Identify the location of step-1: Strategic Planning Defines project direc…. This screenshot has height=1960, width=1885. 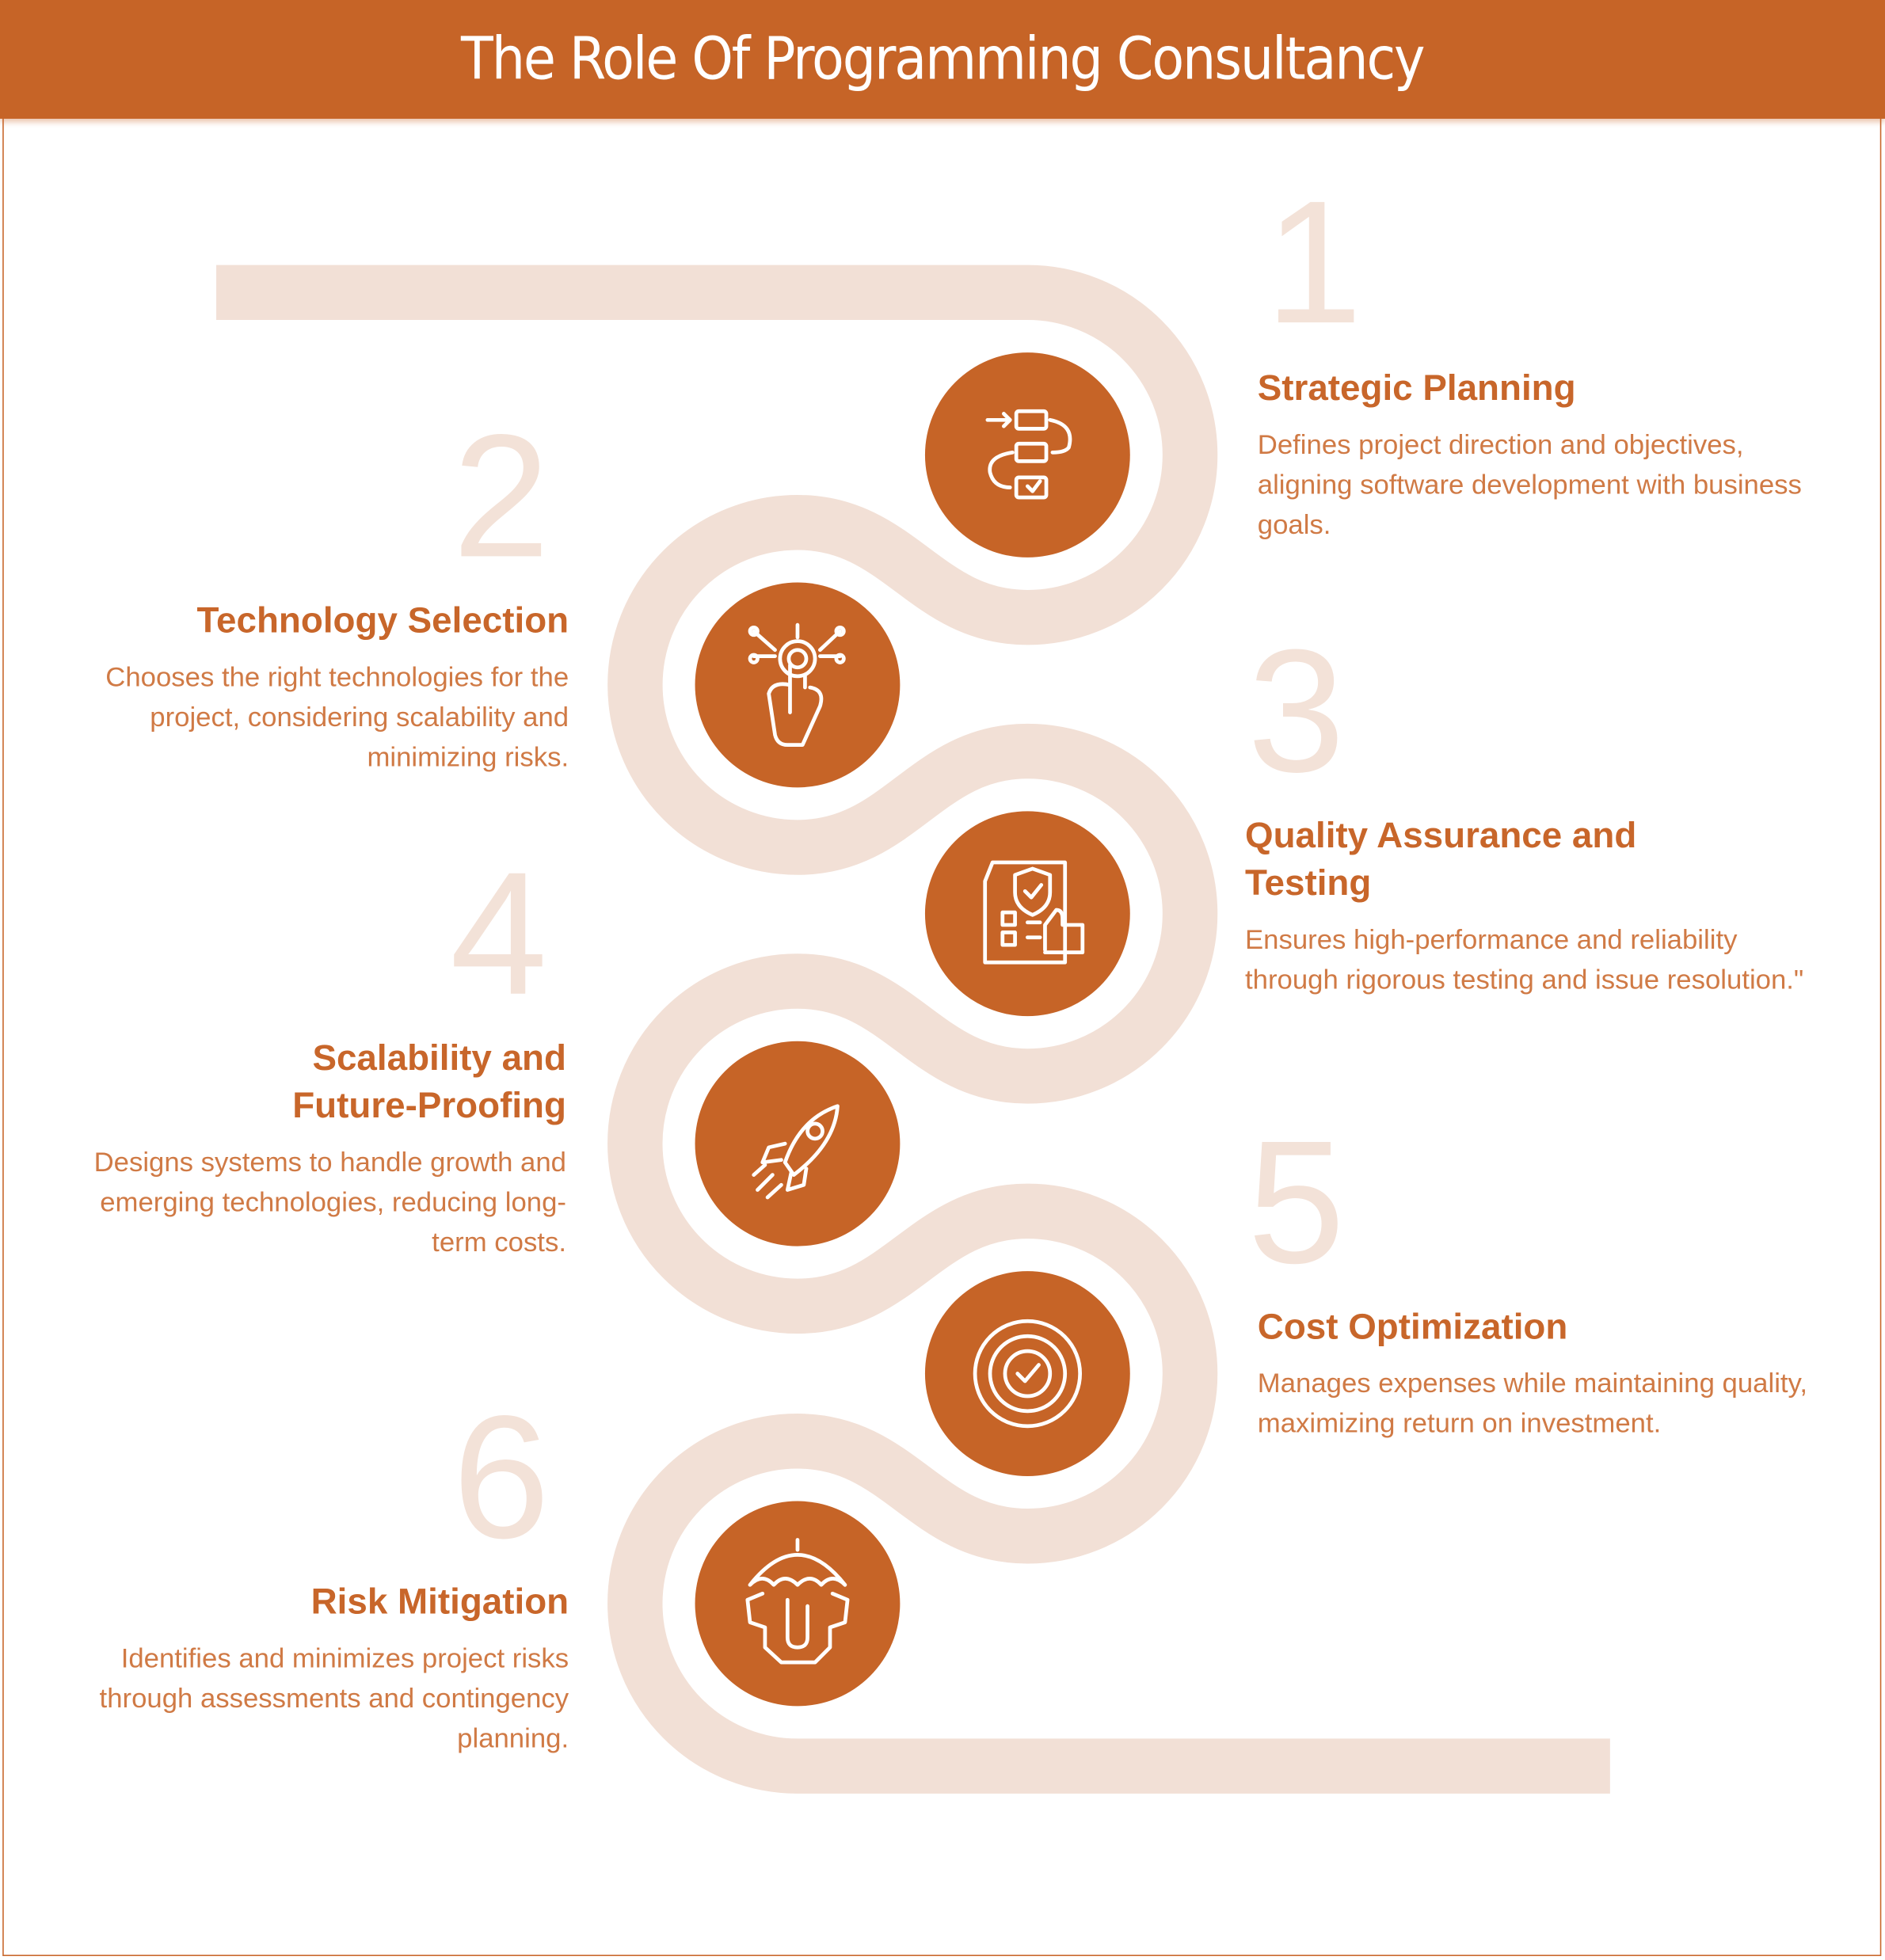
(1551, 455).